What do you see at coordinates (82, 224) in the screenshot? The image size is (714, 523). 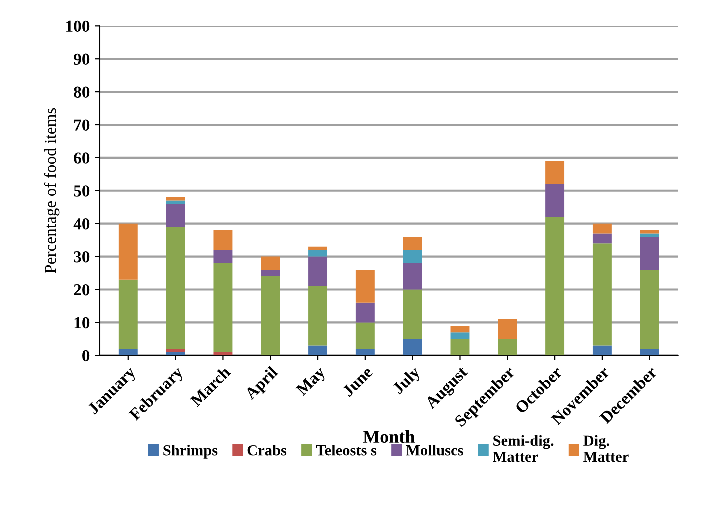 I see `y-tick-label: 40` at bounding box center [82, 224].